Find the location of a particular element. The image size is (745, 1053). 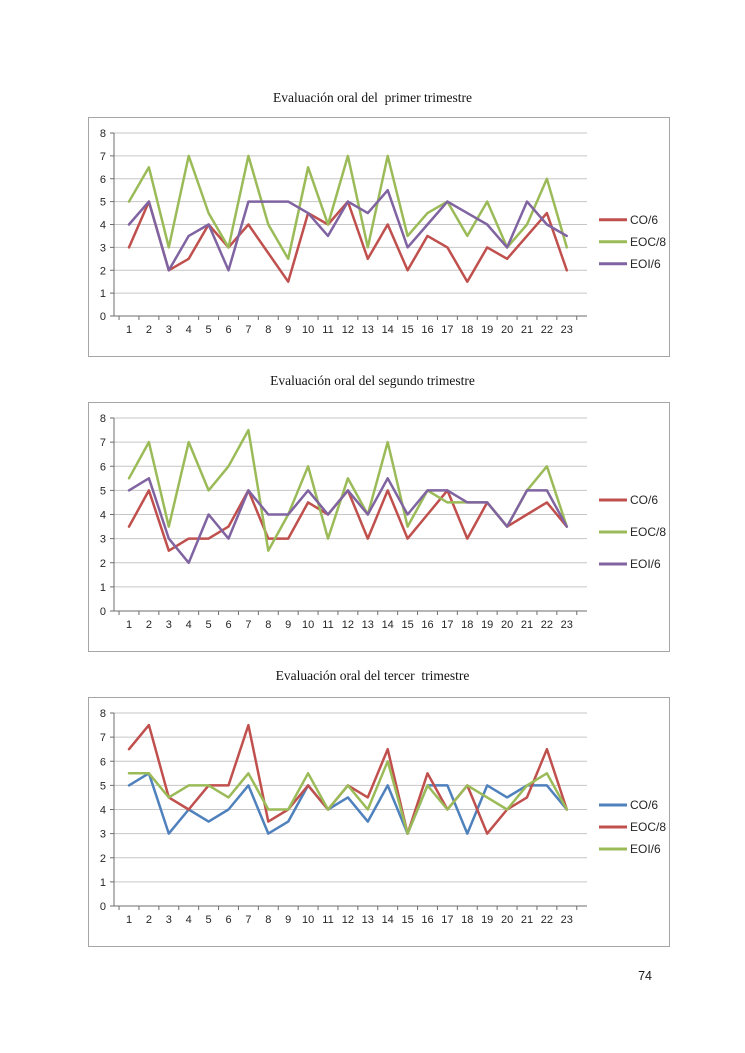

chart-title-tercer-trimestre: Evaluación oral del tercer trimestre is located at coordinates (372, 675).